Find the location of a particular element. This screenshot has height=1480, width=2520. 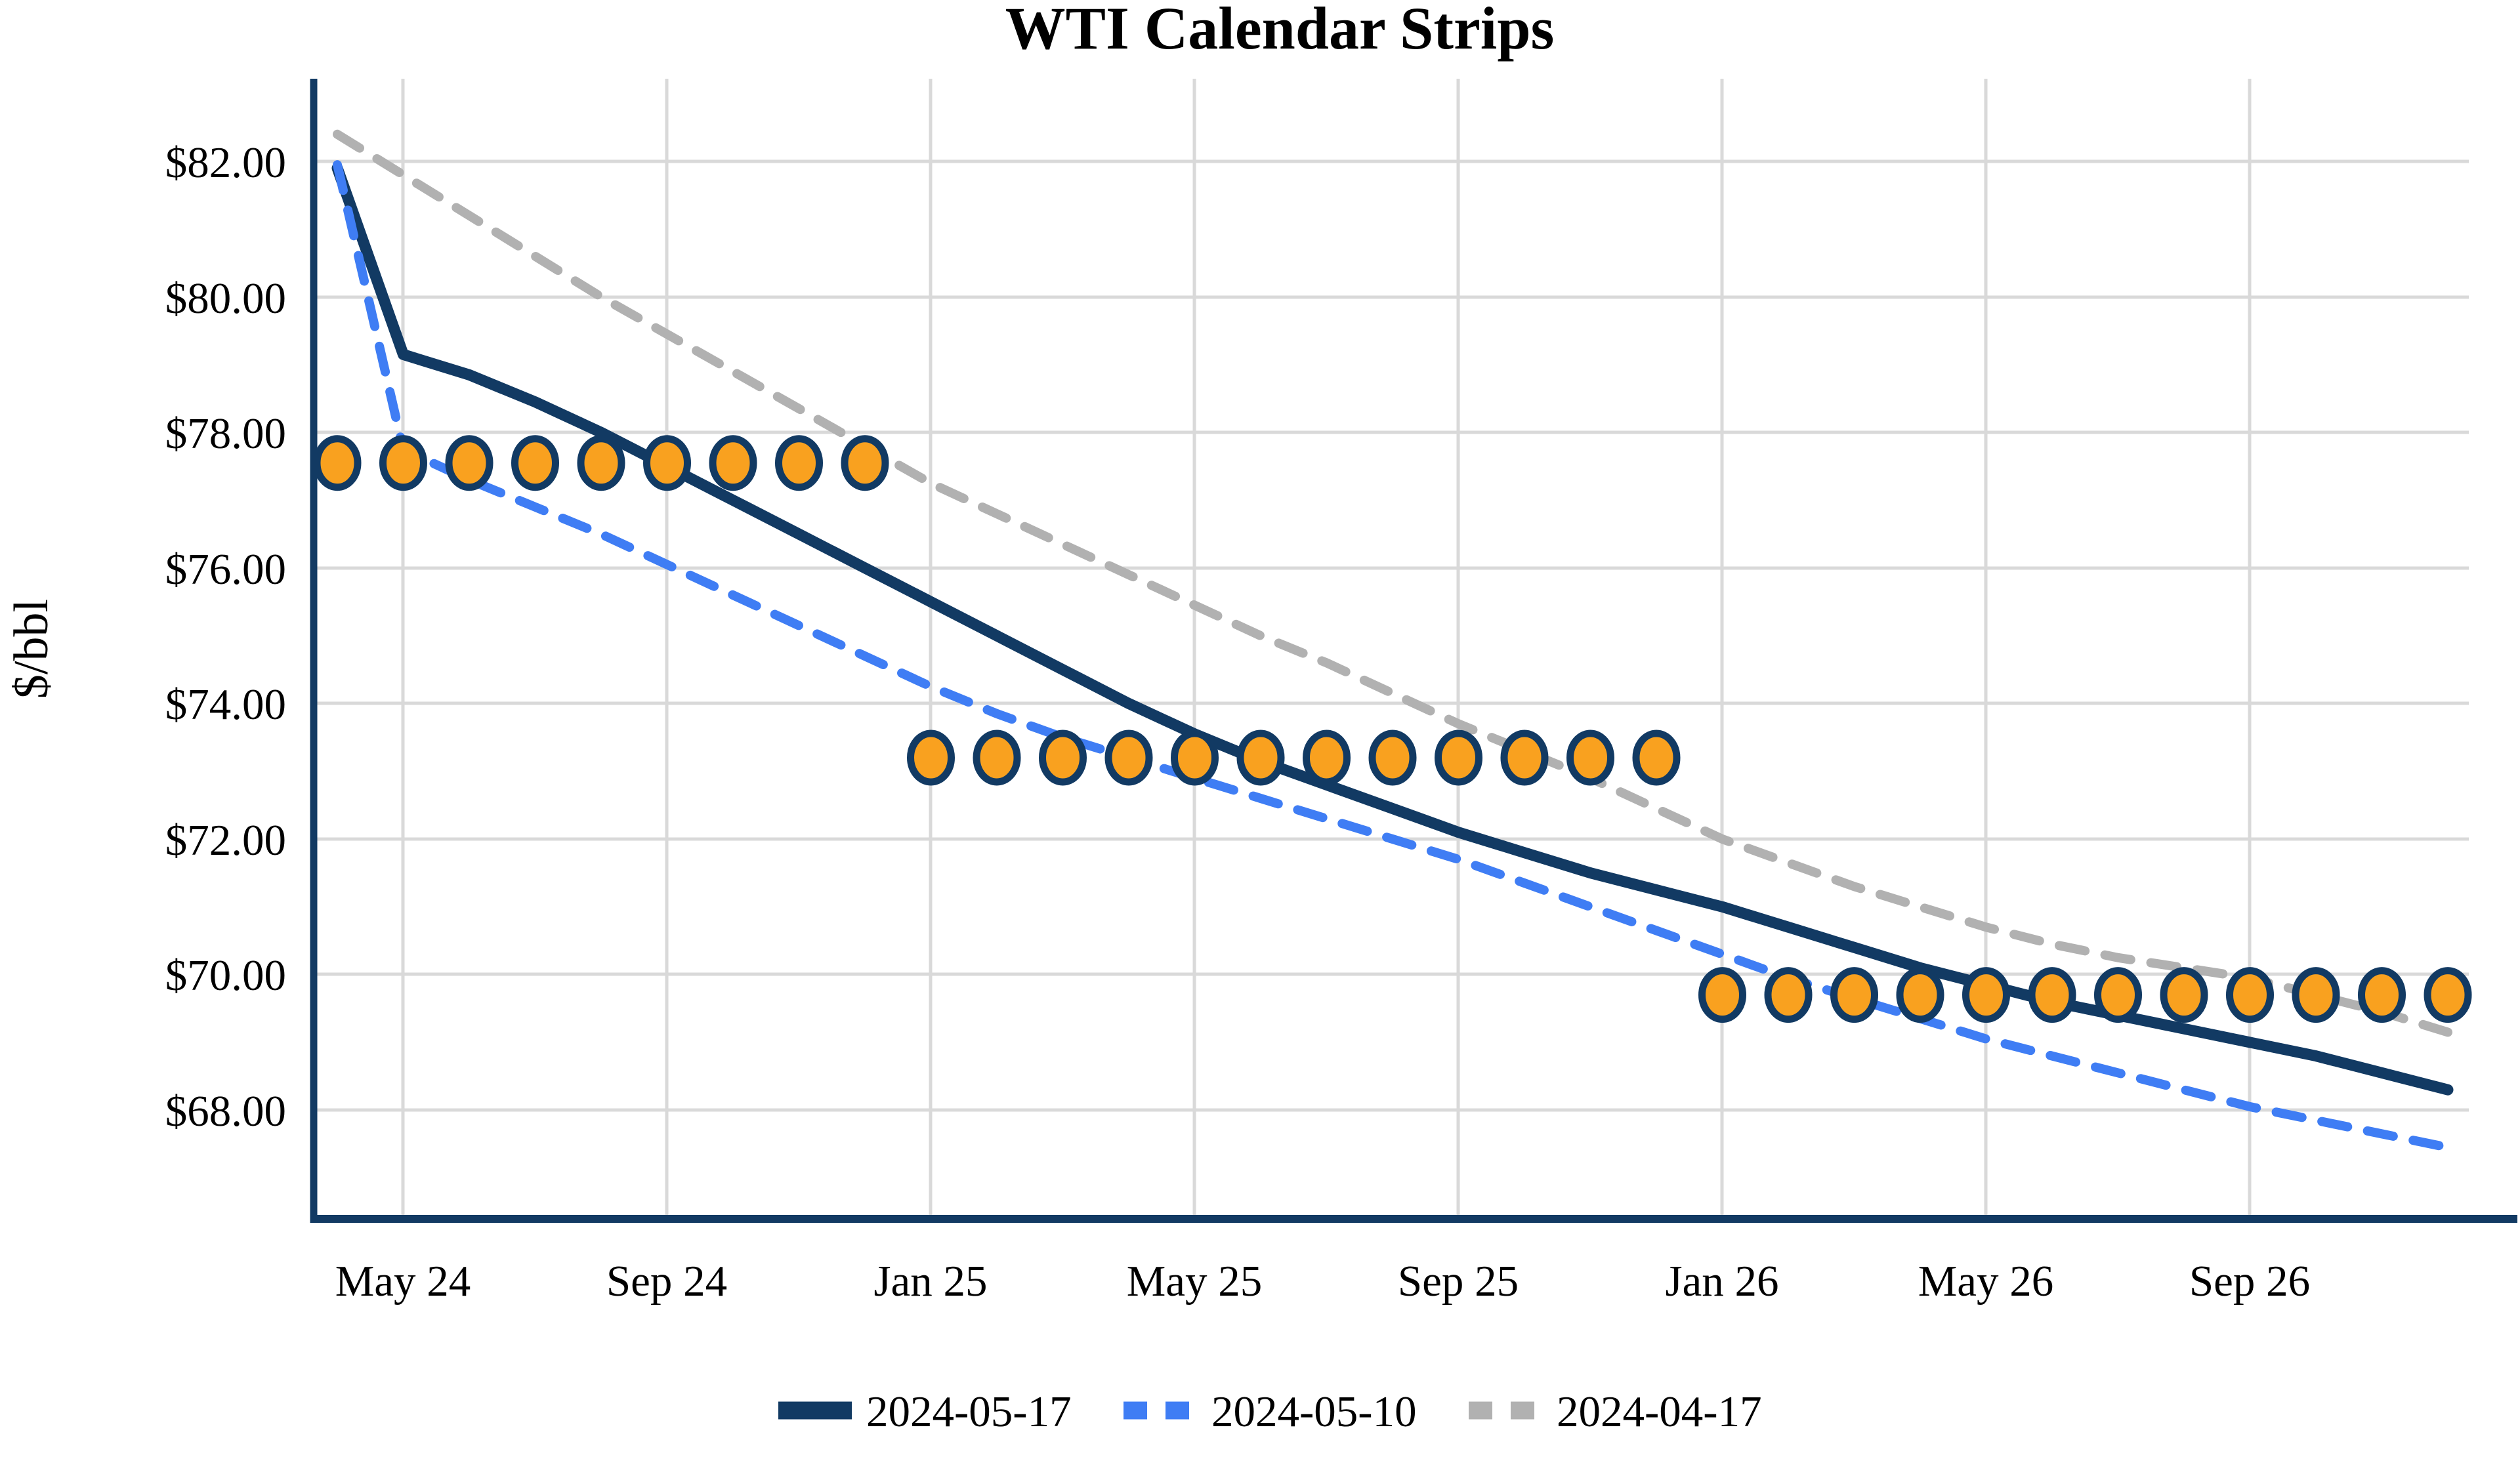

legend-label: 2024-05-10 is located at coordinates (1314, 1412).